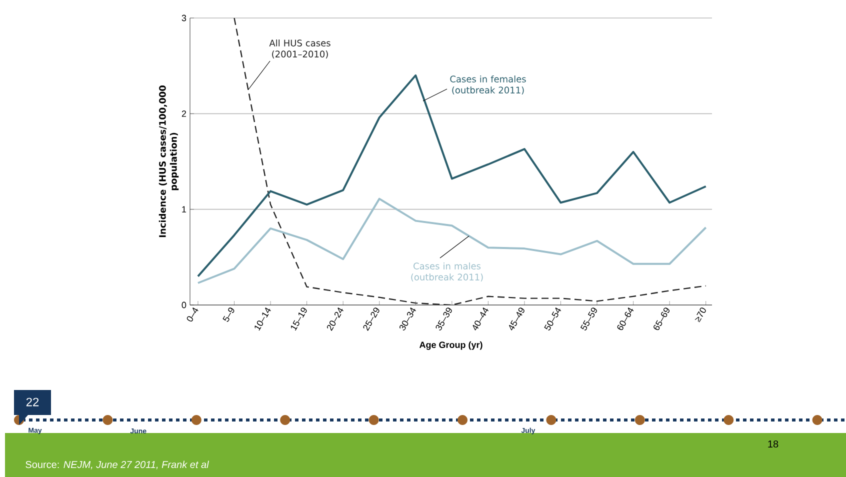 This screenshot has height=477, width=846. Describe the element at coordinates (184, 113) in the screenshot. I see `y-tick-label: 2` at that location.